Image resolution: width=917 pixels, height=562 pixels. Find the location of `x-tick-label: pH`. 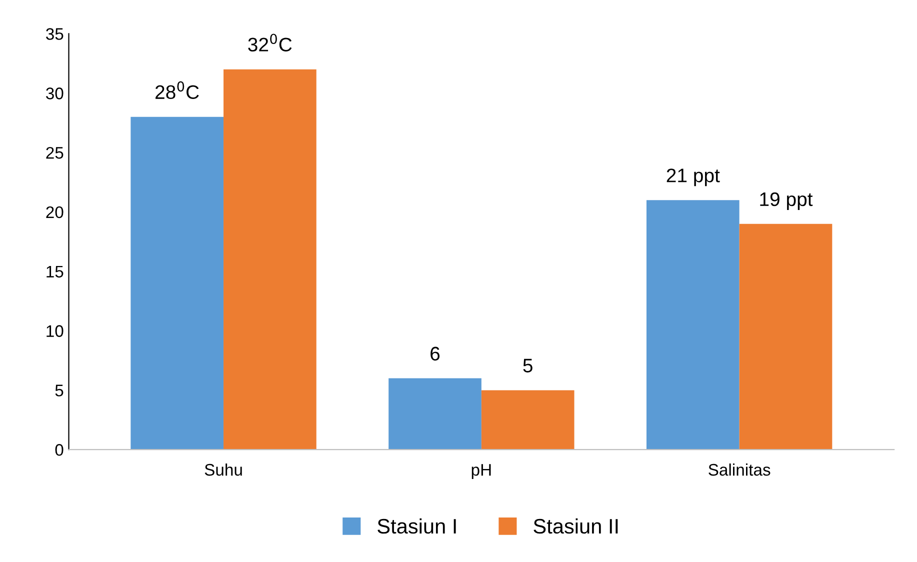

x-tick-label: pH is located at coordinates (481, 472).